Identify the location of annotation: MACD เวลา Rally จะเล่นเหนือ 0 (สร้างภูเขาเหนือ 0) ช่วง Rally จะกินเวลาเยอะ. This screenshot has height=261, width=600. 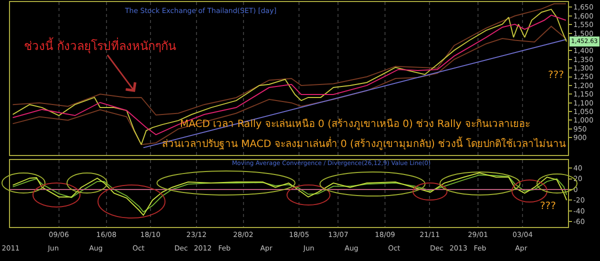
(355, 124).